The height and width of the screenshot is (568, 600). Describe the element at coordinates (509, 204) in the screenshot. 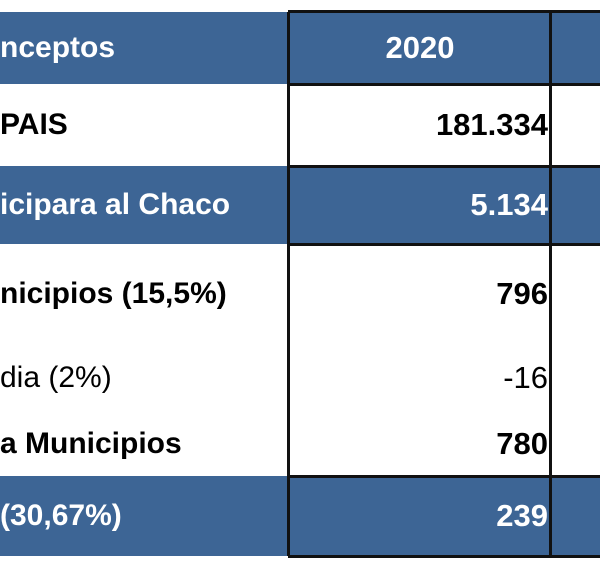

I see `value-label: 5.134` at that location.